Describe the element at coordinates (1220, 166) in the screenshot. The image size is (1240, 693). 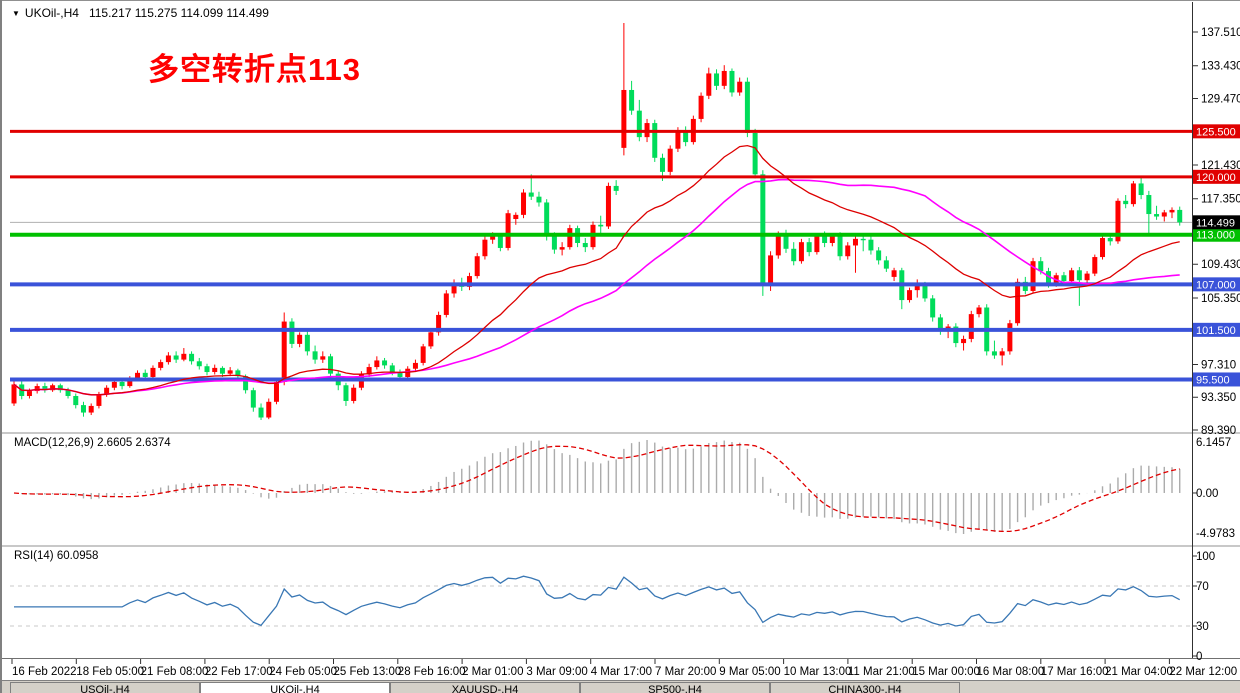
I see `svg-text: 121.430` at that location.